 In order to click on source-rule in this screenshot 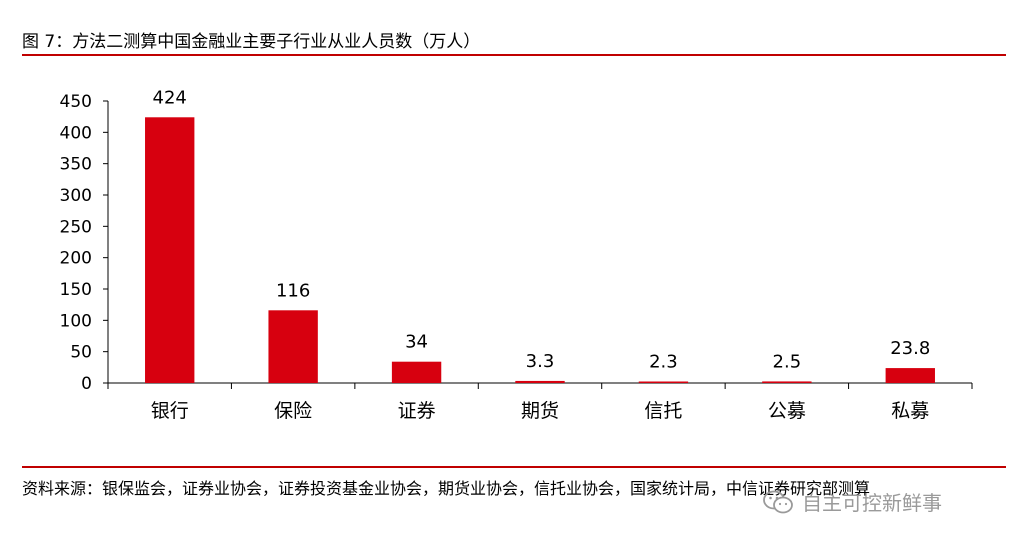, I will do `click(514, 467)`.